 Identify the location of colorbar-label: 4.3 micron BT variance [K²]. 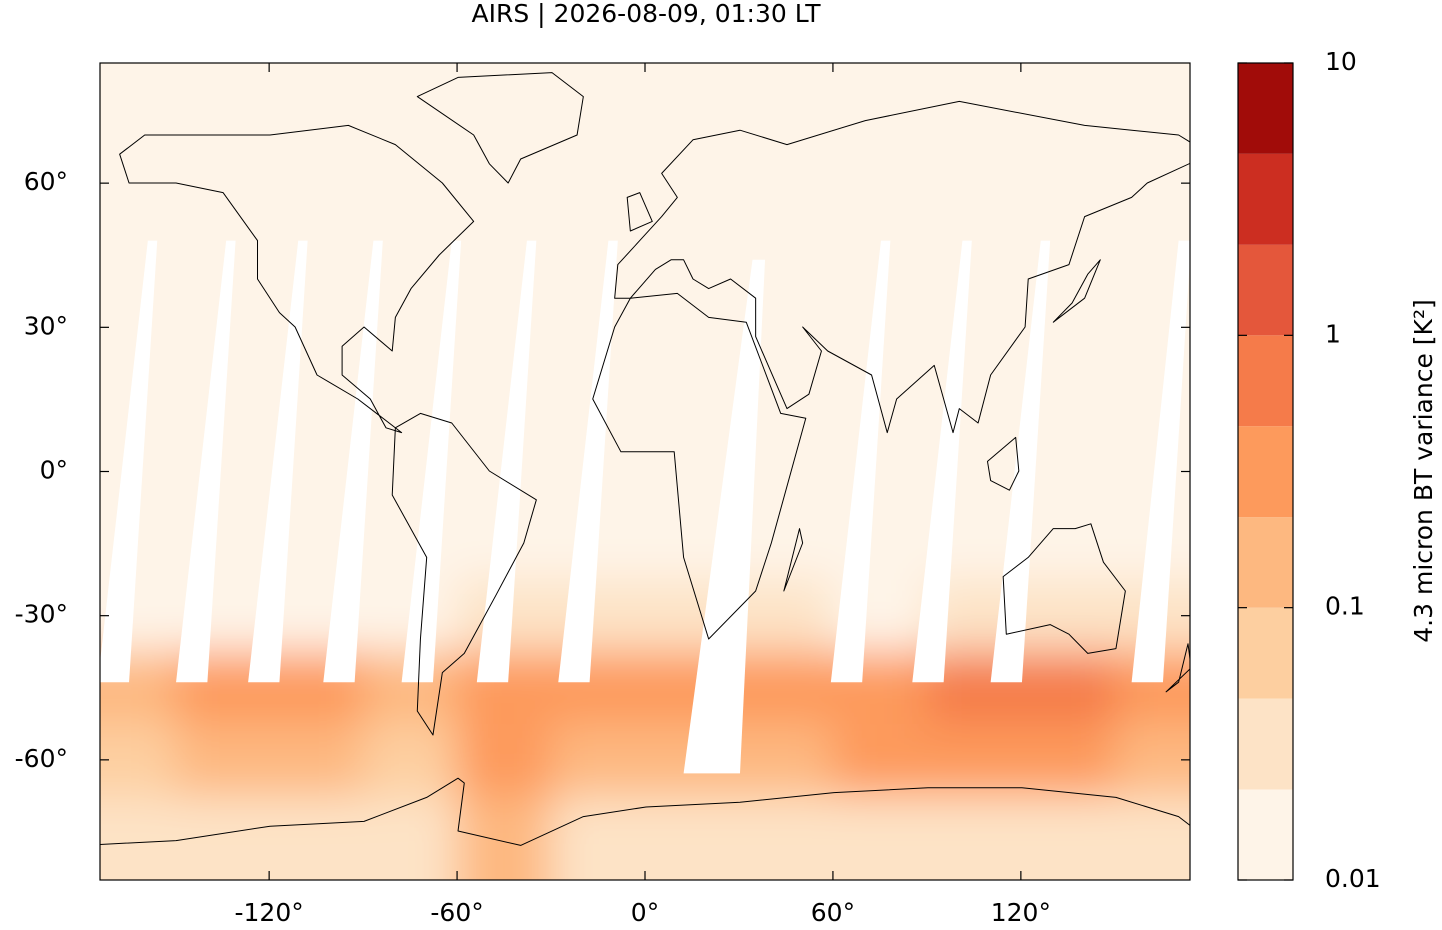
(1423, 470).